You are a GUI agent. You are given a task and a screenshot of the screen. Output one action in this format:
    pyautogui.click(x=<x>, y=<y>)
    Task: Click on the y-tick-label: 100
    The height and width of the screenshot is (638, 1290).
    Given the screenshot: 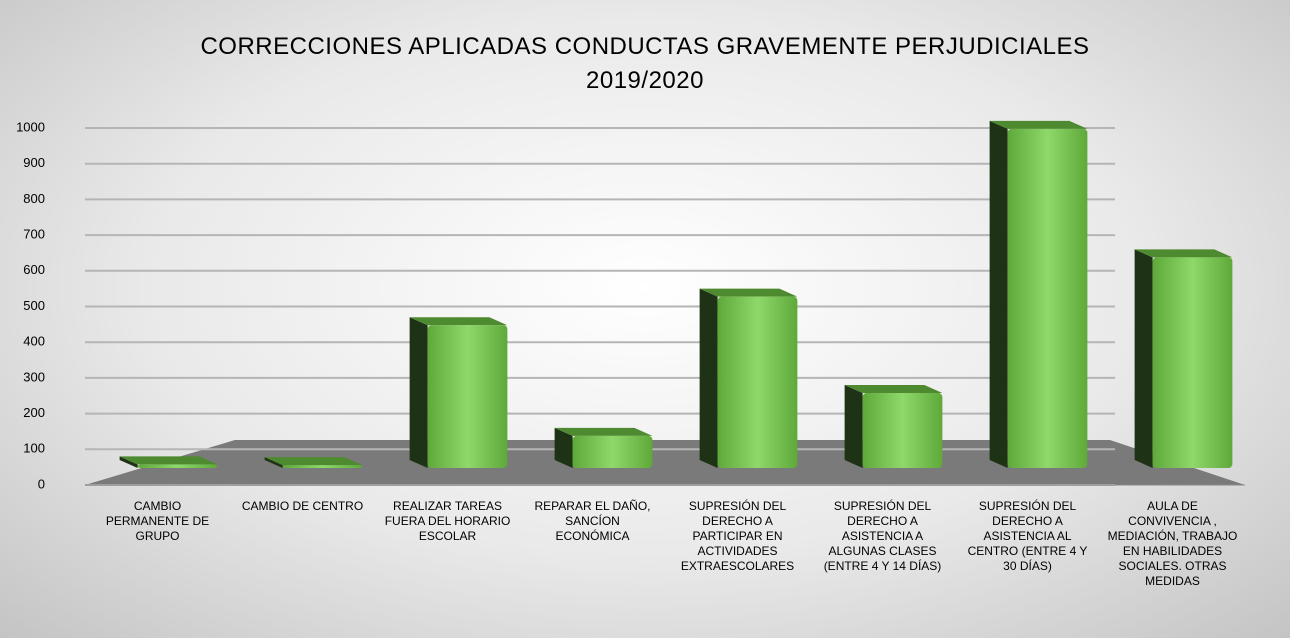 What is the action you would take?
    pyautogui.click(x=34, y=448)
    